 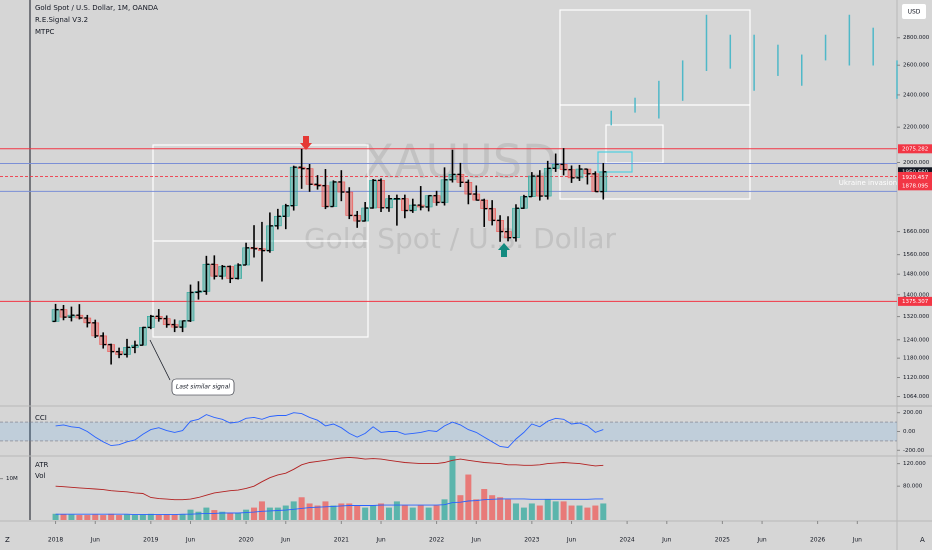 What do you see at coordinates (448, 431) in the screenshot?
I see `cci-band` at bounding box center [448, 431].